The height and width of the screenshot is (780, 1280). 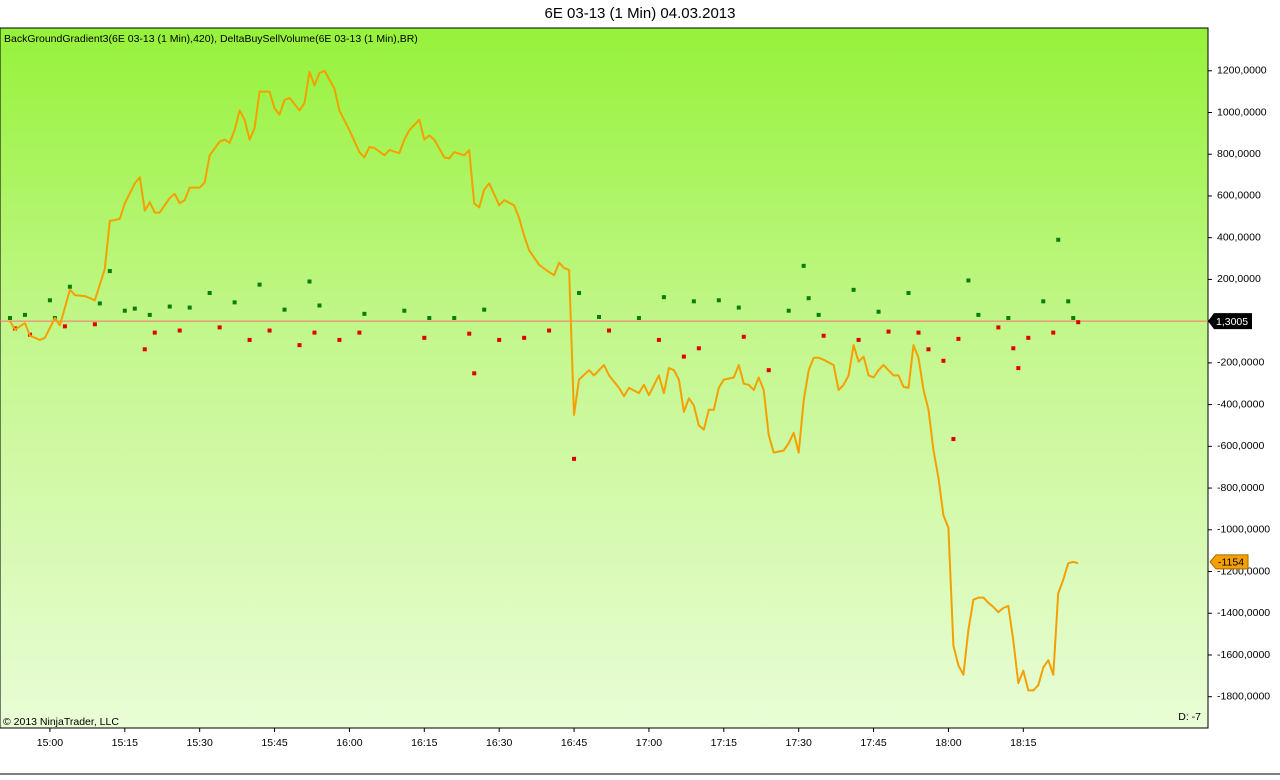 I want to click on last-value-box, so click(x=1229, y=562).